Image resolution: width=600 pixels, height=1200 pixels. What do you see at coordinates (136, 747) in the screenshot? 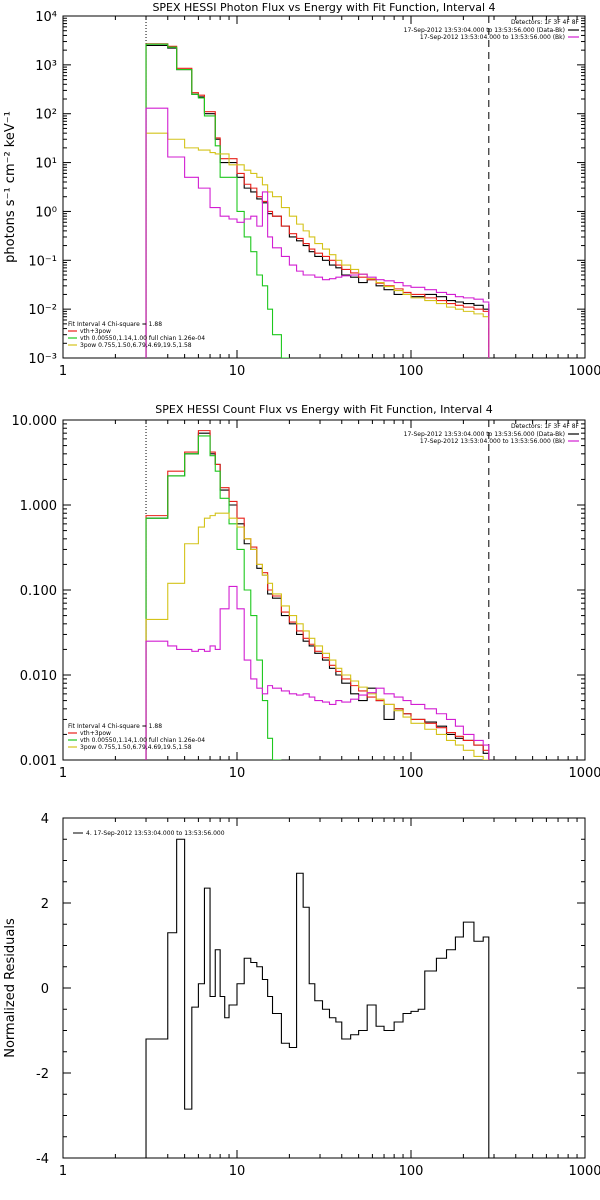
I see `count-legend-bottom-entry: 3pow 0.755,1.50,6.79,4.69,19.5,1.58` at bounding box center [136, 747].